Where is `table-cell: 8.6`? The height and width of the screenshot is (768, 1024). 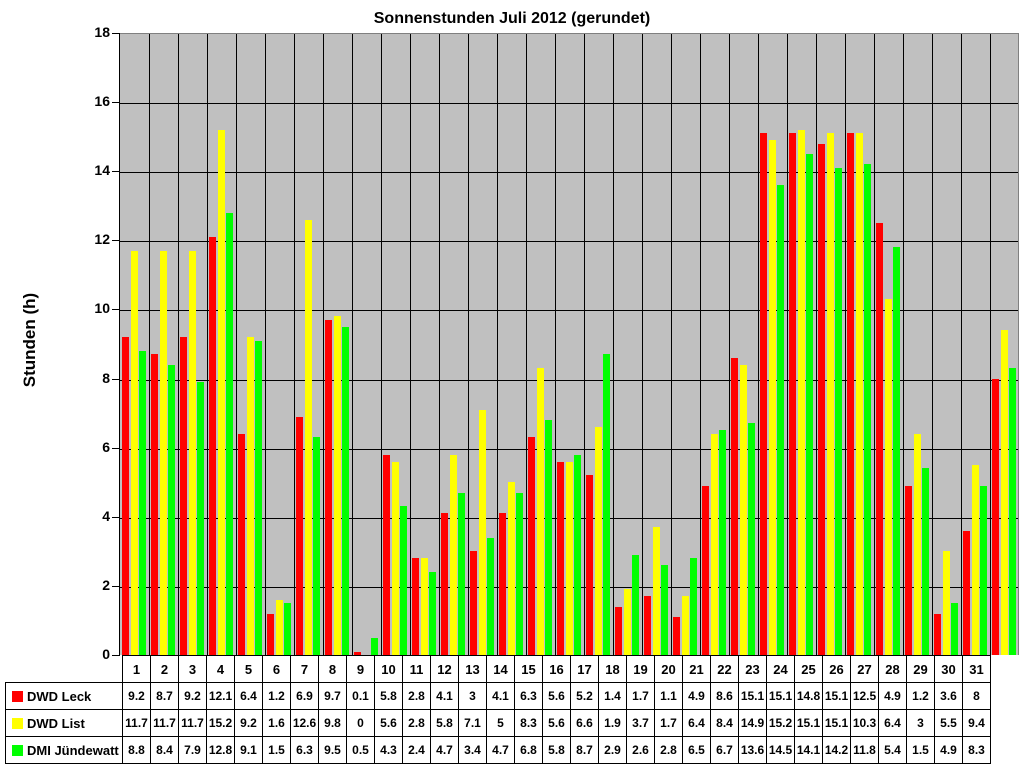 table-cell: 8.6 is located at coordinates (724, 696).